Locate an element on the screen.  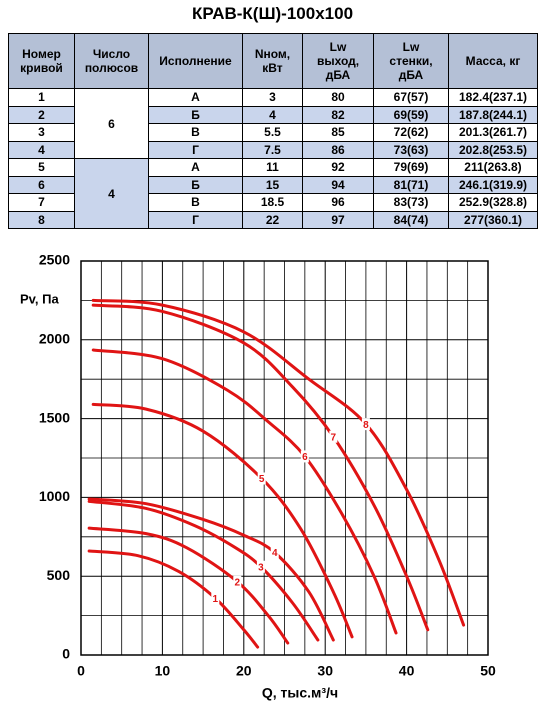
table-cell: 84(74) is located at coordinates (411, 219).